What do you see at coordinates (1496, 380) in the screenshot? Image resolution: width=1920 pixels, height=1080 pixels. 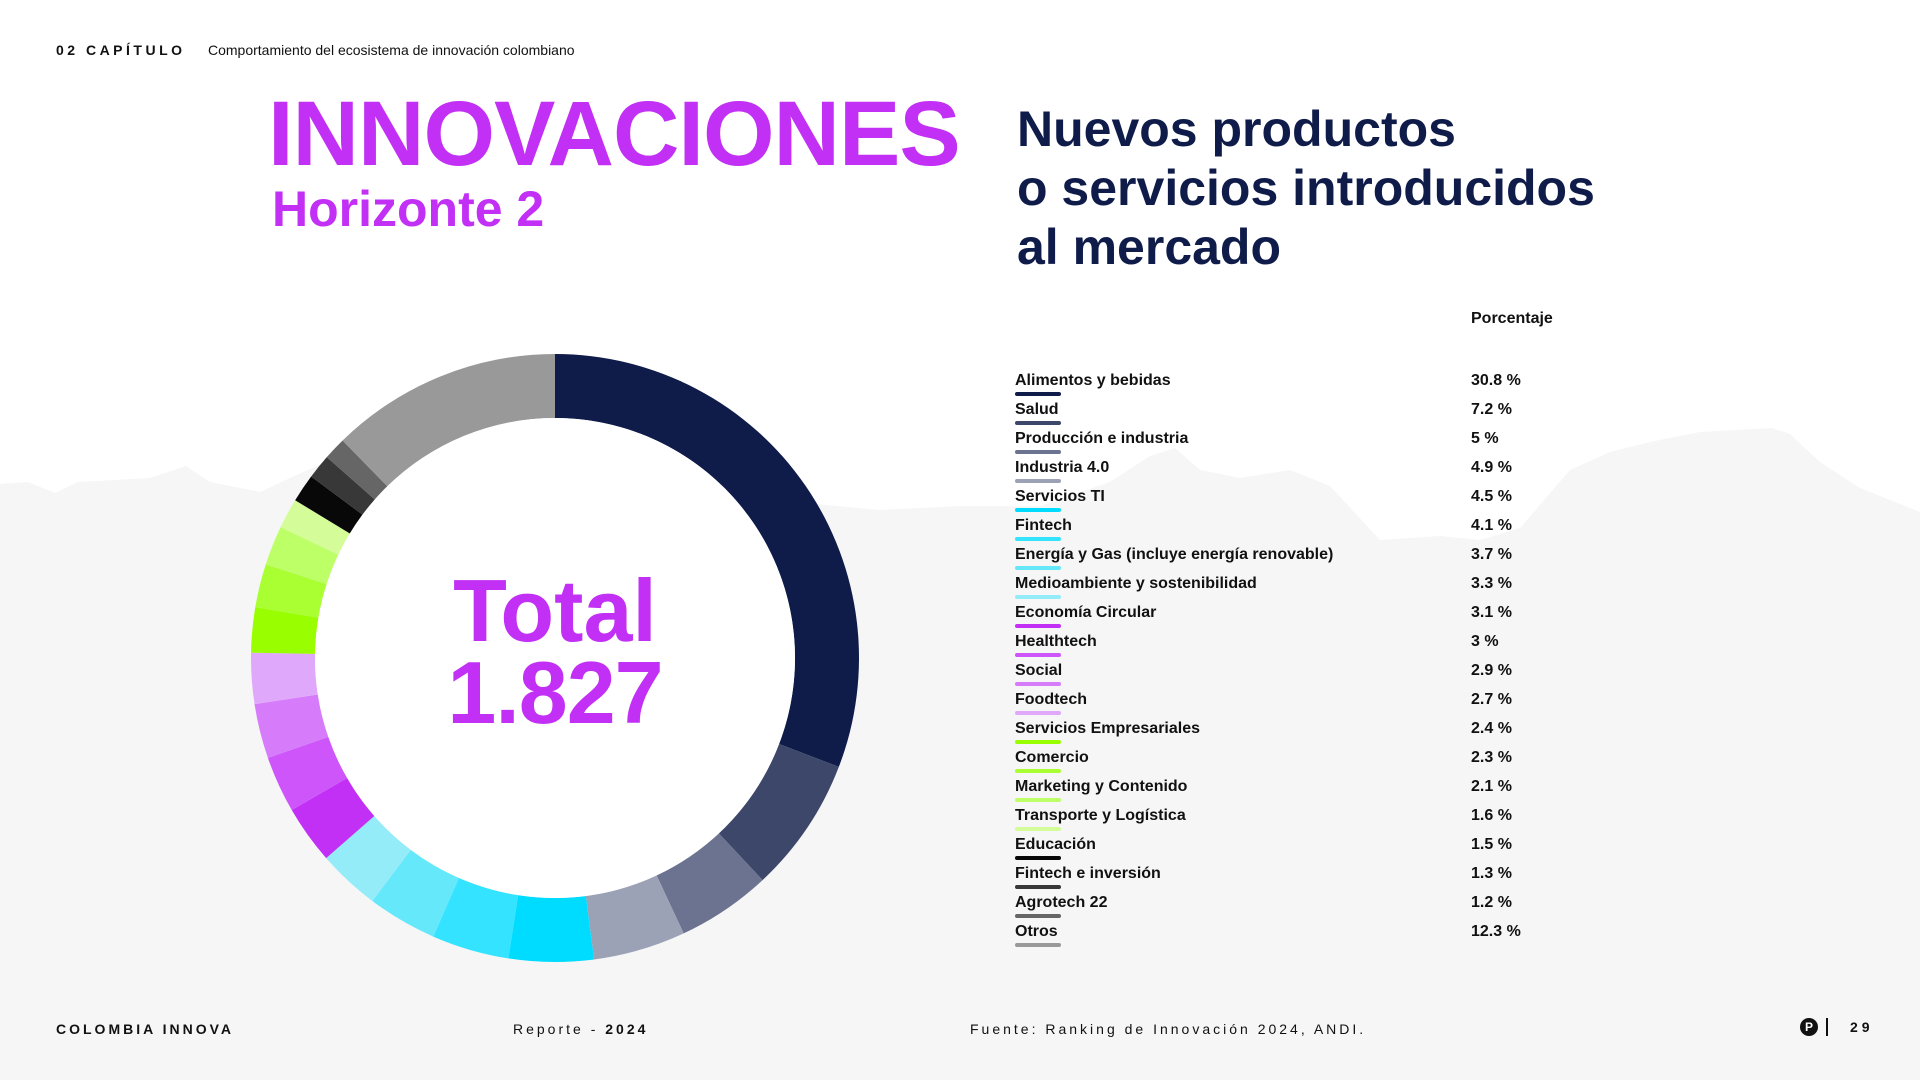 I see `legend-value: 30.8 %` at bounding box center [1496, 380].